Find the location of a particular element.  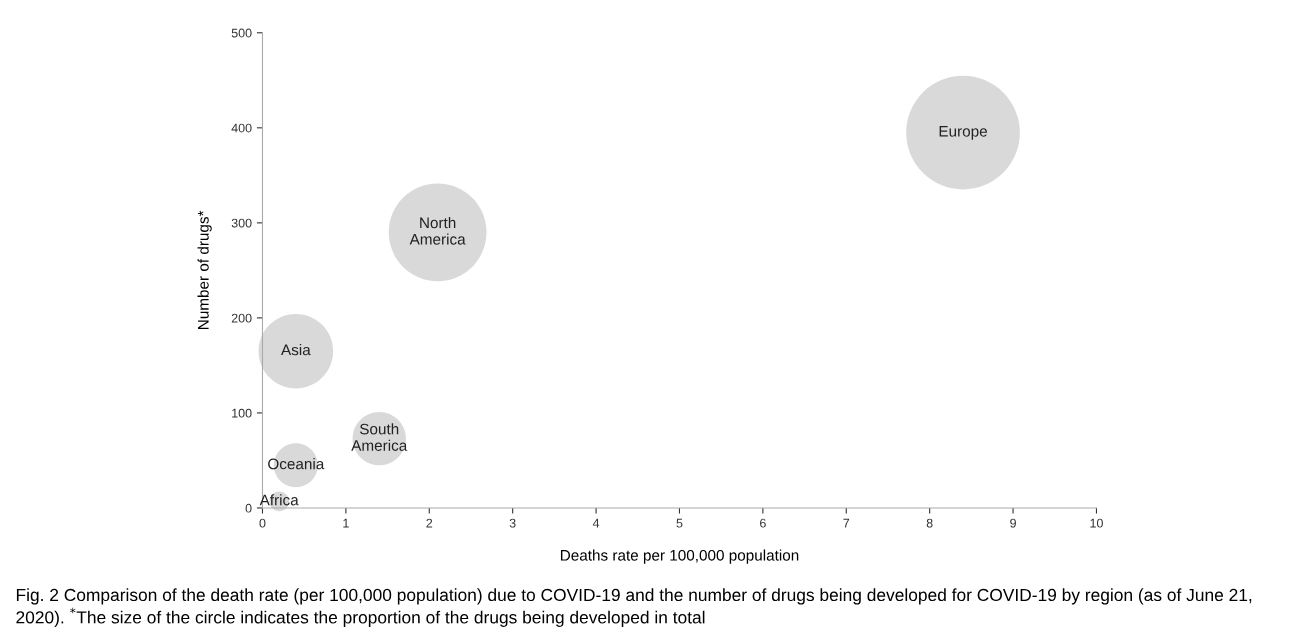

y-tick-label: 0 is located at coordinates (248, 508).